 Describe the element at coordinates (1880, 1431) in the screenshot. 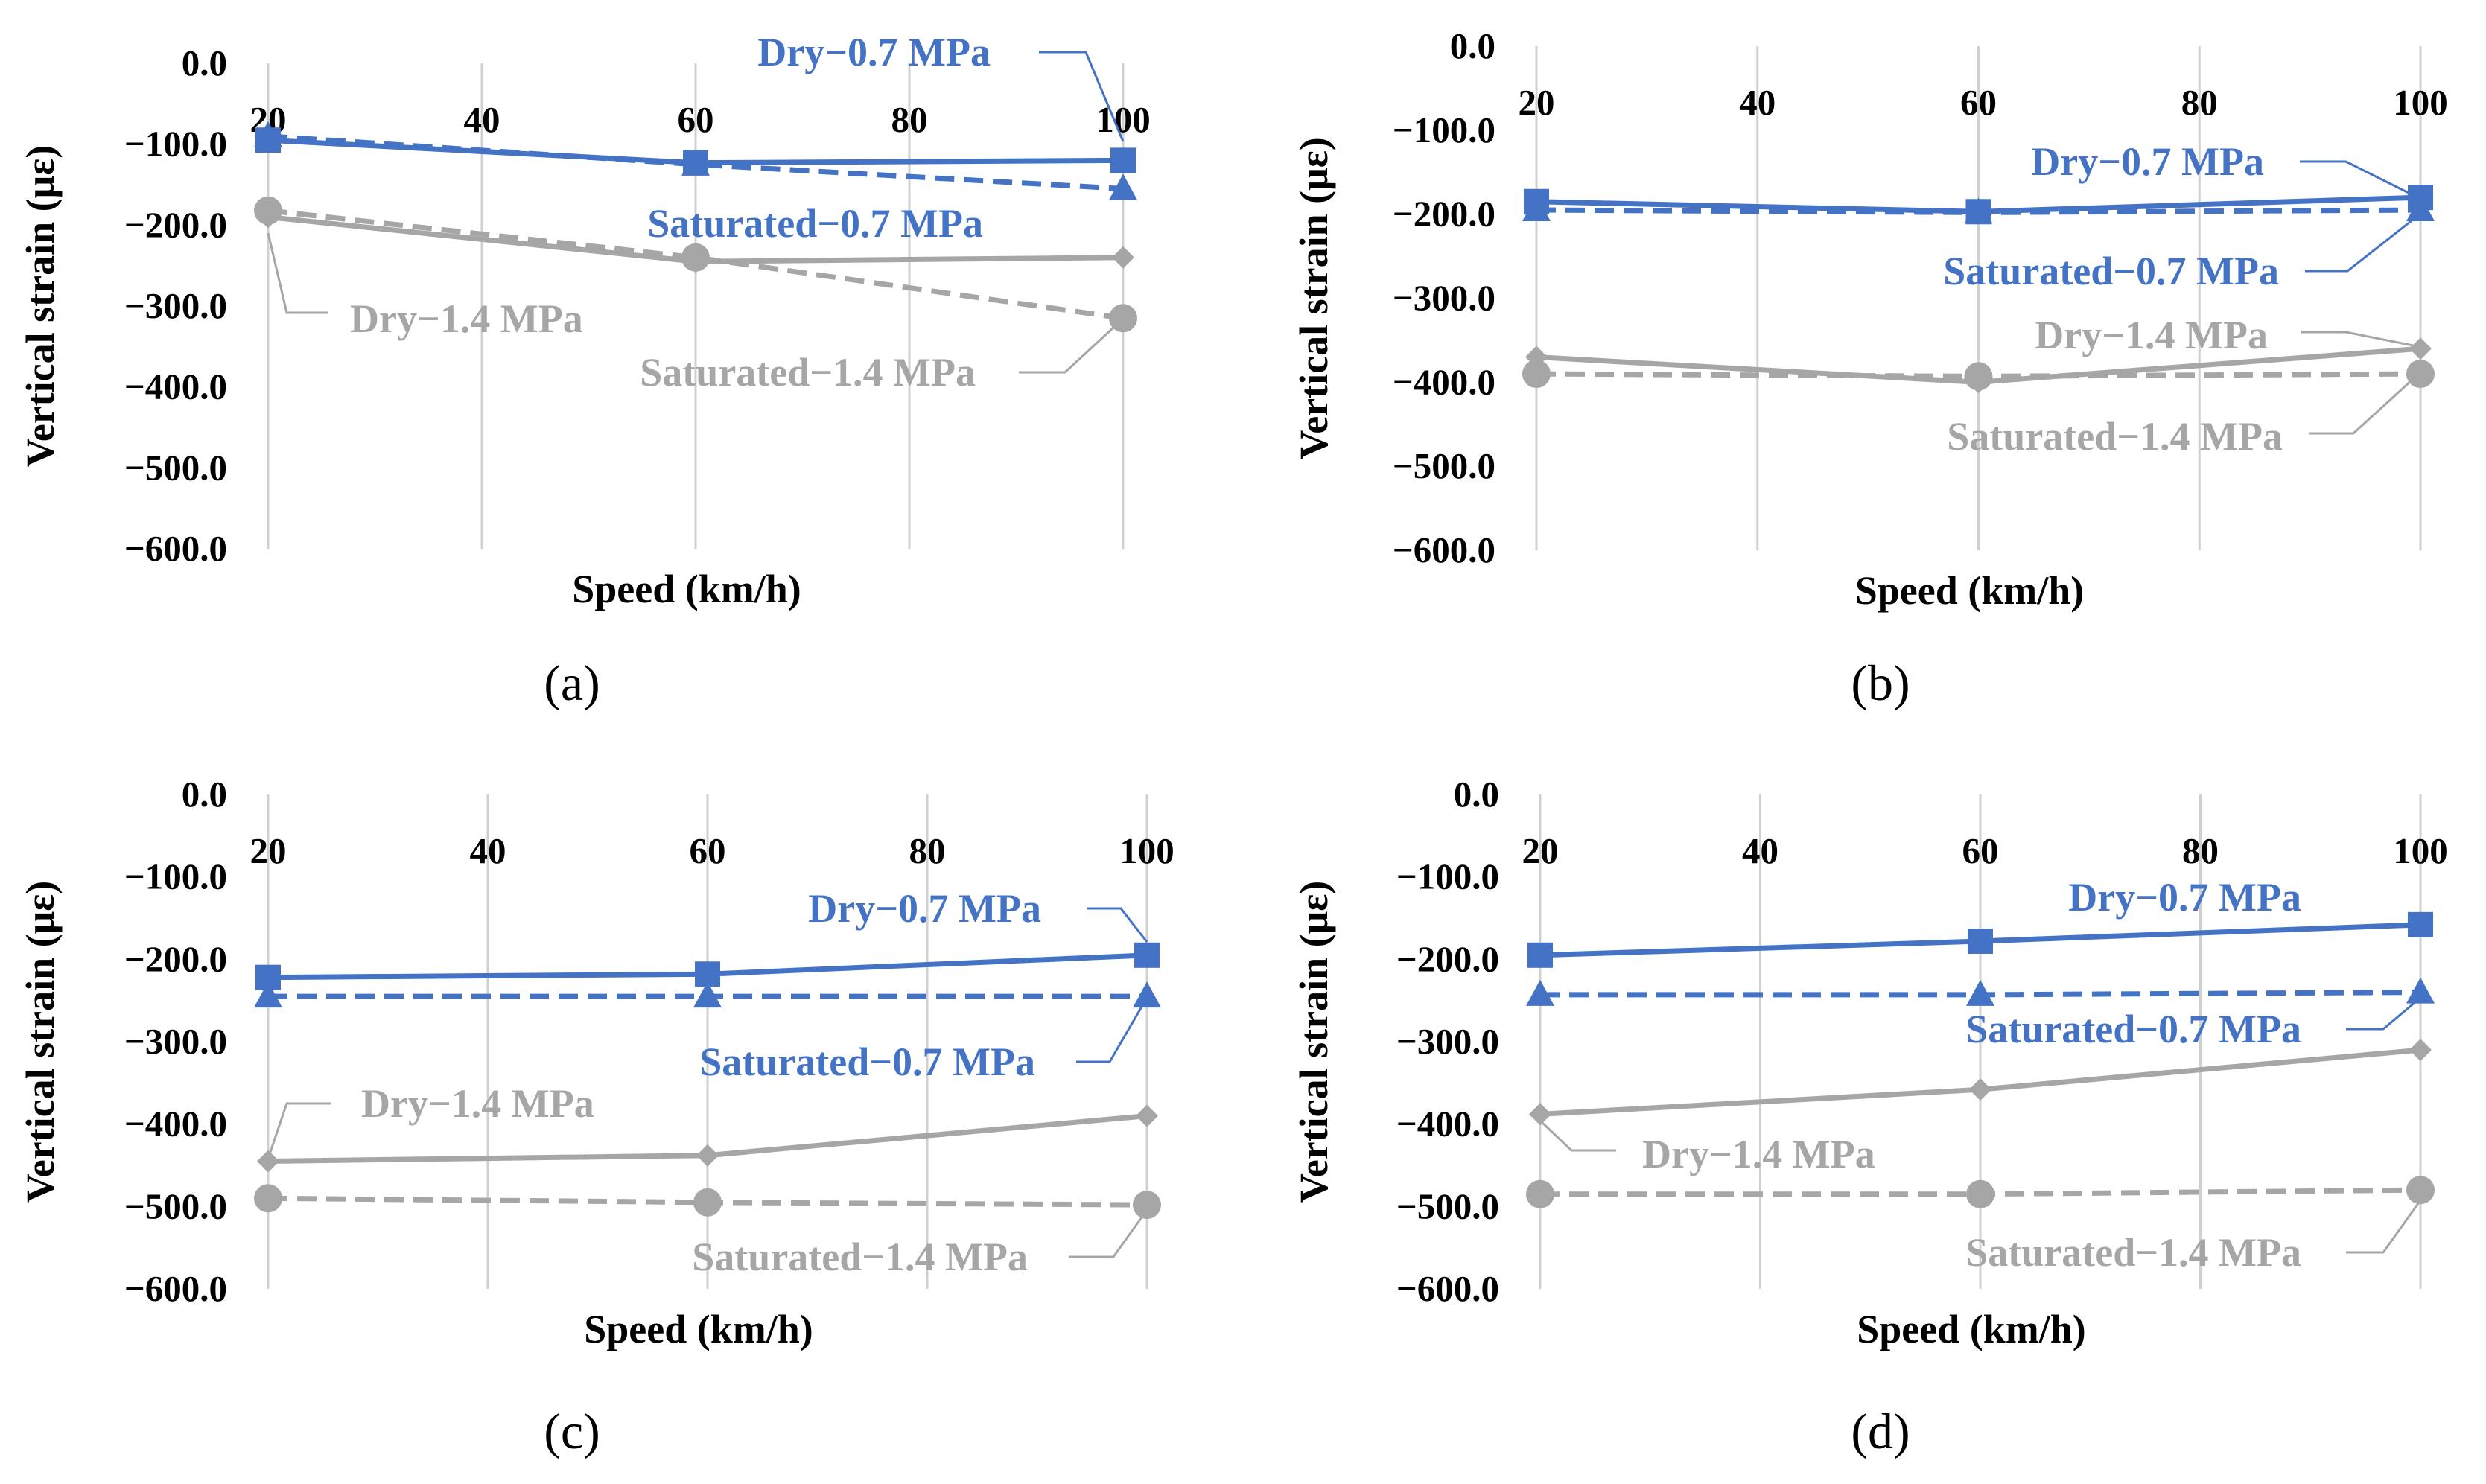

I see `panel-label: (d)` at that location.